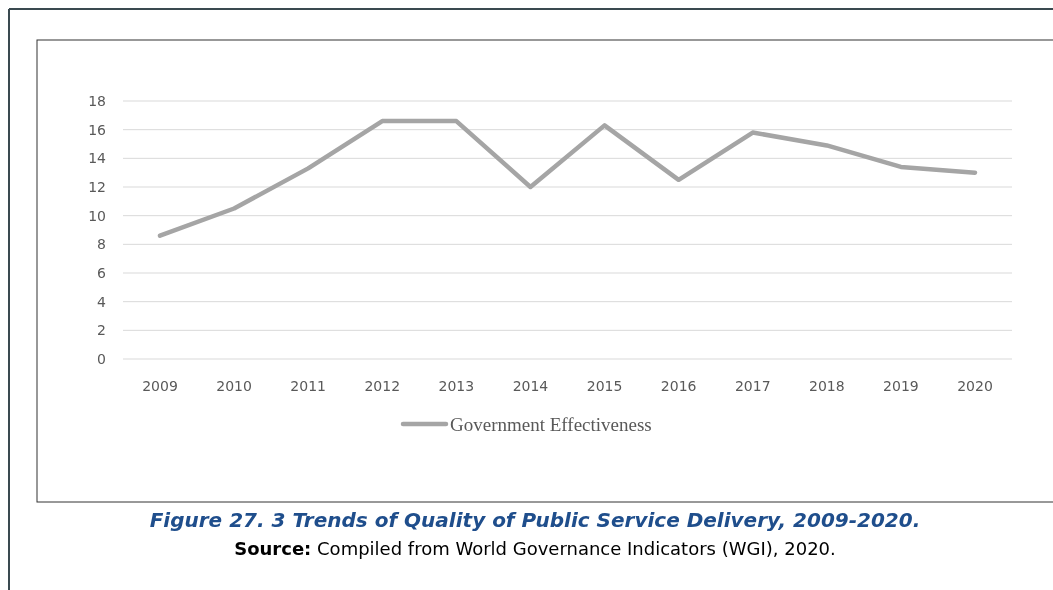 Image resolution: width=1053 pixels, height=590 pixels. What do you see at coordinates (604, 386) in the screenshot?
I see `x-tick-label: 2015` at bounding box center [604, 386].